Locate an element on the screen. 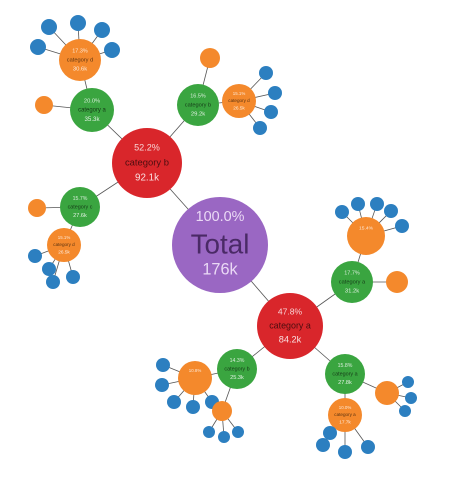 The width and height of the screenshot is (472, 493). node-level-2: 17.7%category a31.2k is located at coordinates (352, 282).